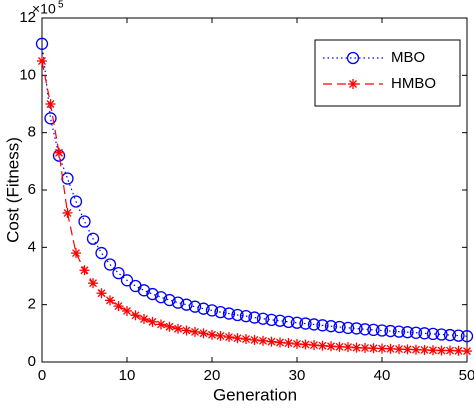  I want to click on y-tick-label: 10, so click(27, 74).